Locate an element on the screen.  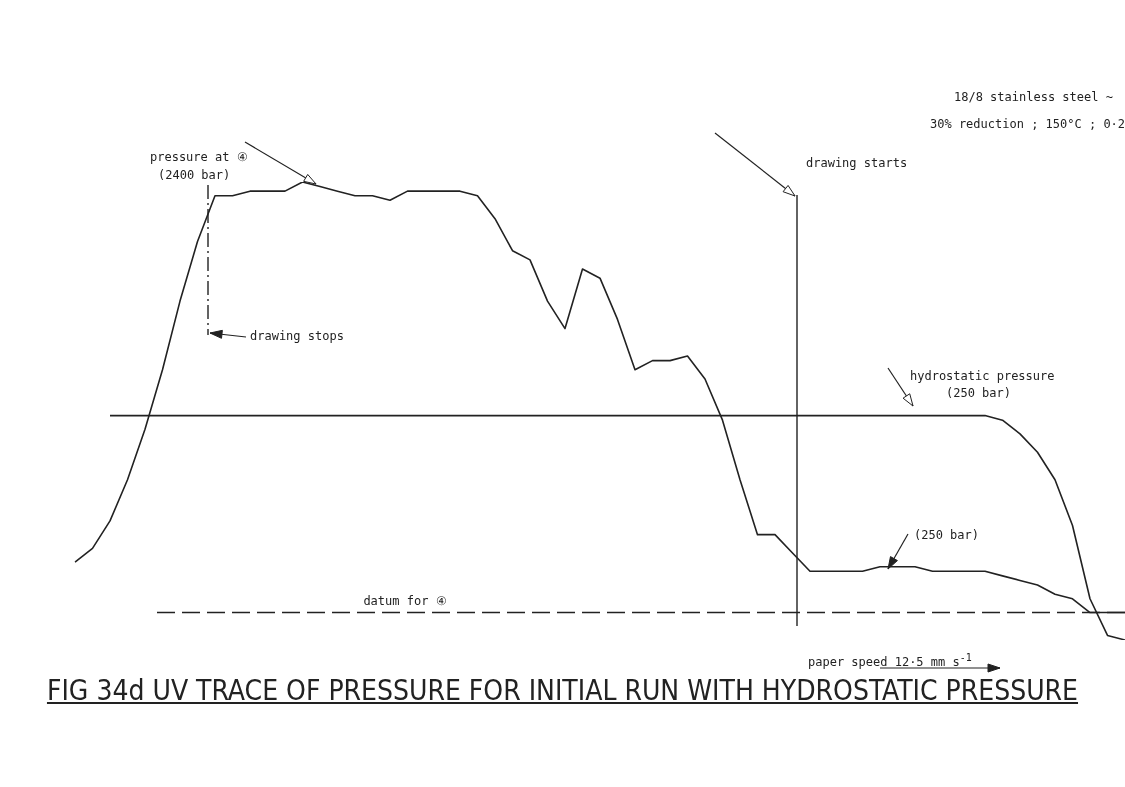
text: drawing starts is located at coordinates (857, 163).